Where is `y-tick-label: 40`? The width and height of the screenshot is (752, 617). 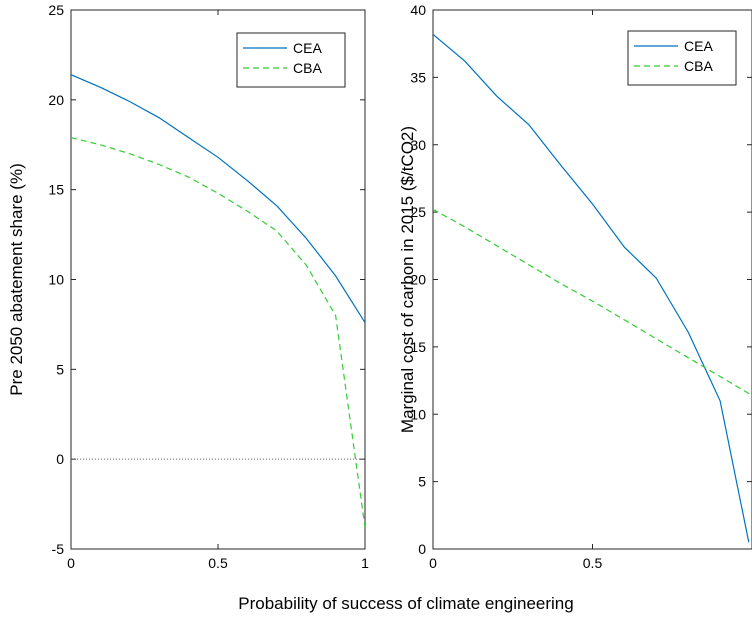
y-tick-label: 40 is located at coordinates (418, 10).